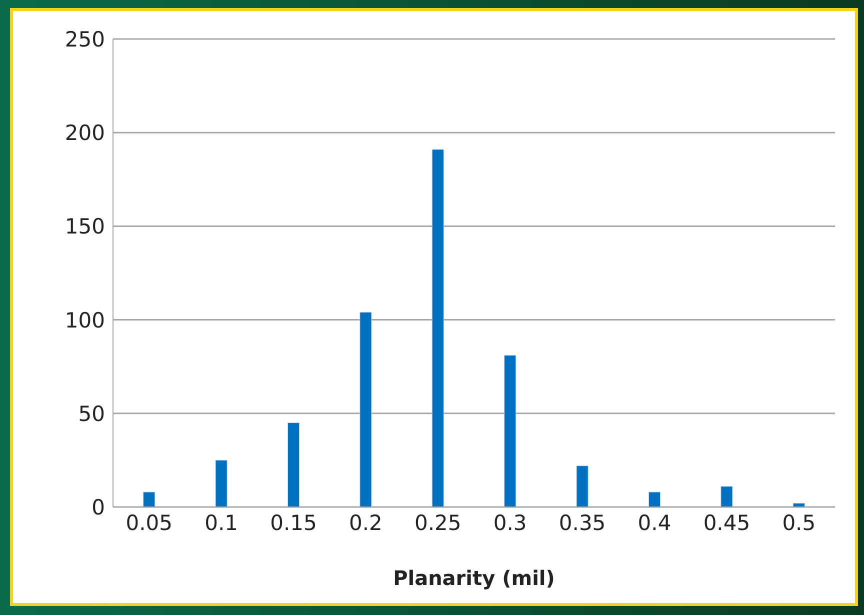 This screenshot has width=864, height=615. Describe the element at coordinates (293, 522) in the screenshot. I see `x-tick-label: 0.15` at that location.